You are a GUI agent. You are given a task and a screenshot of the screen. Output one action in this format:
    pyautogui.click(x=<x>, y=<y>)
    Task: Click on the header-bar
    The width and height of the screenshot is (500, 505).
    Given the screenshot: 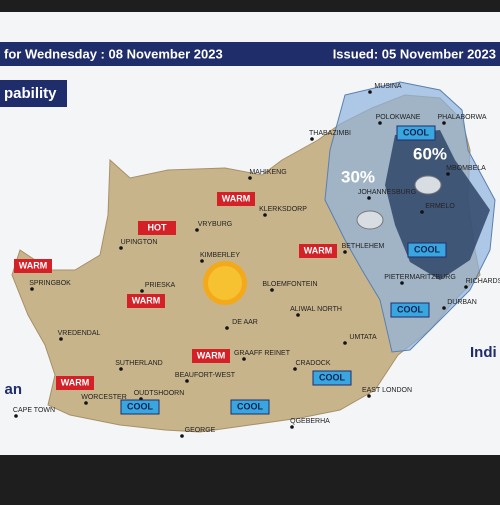 What is the action you would take?
    pyautogui.click(x=250, y=54)
    